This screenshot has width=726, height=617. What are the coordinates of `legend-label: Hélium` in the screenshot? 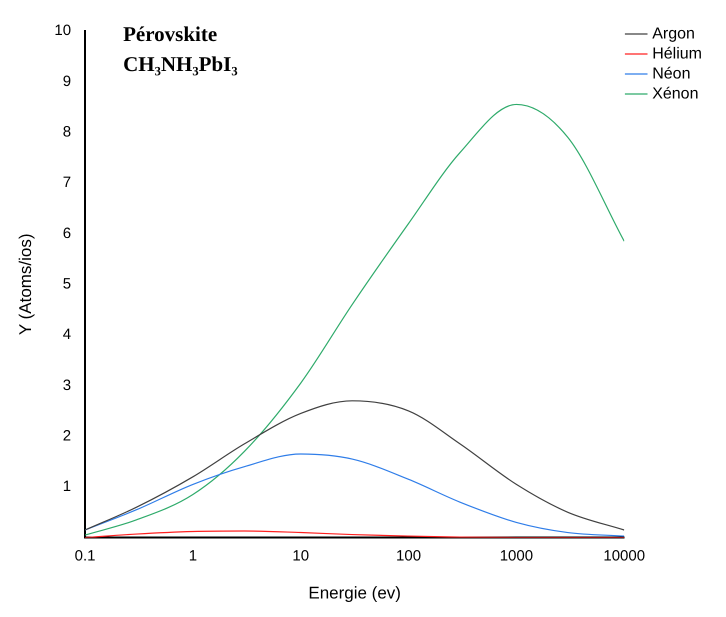 It's located at (677, 53).